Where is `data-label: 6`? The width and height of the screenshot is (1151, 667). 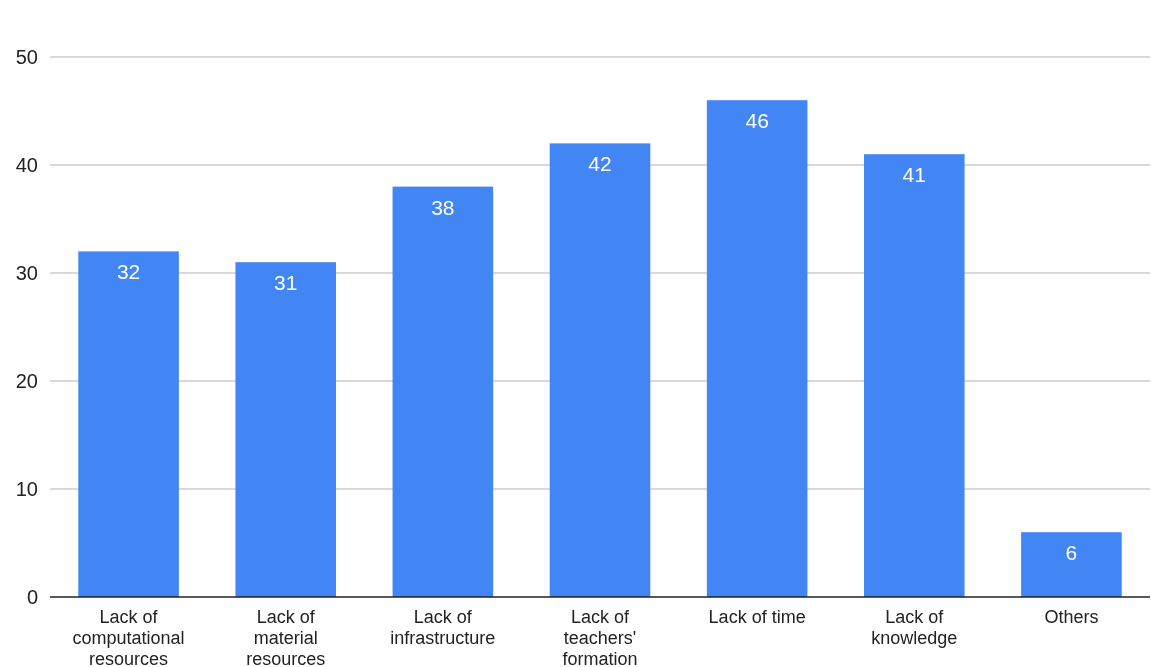
data-label: 6 is located at coordinates (1071, 553).